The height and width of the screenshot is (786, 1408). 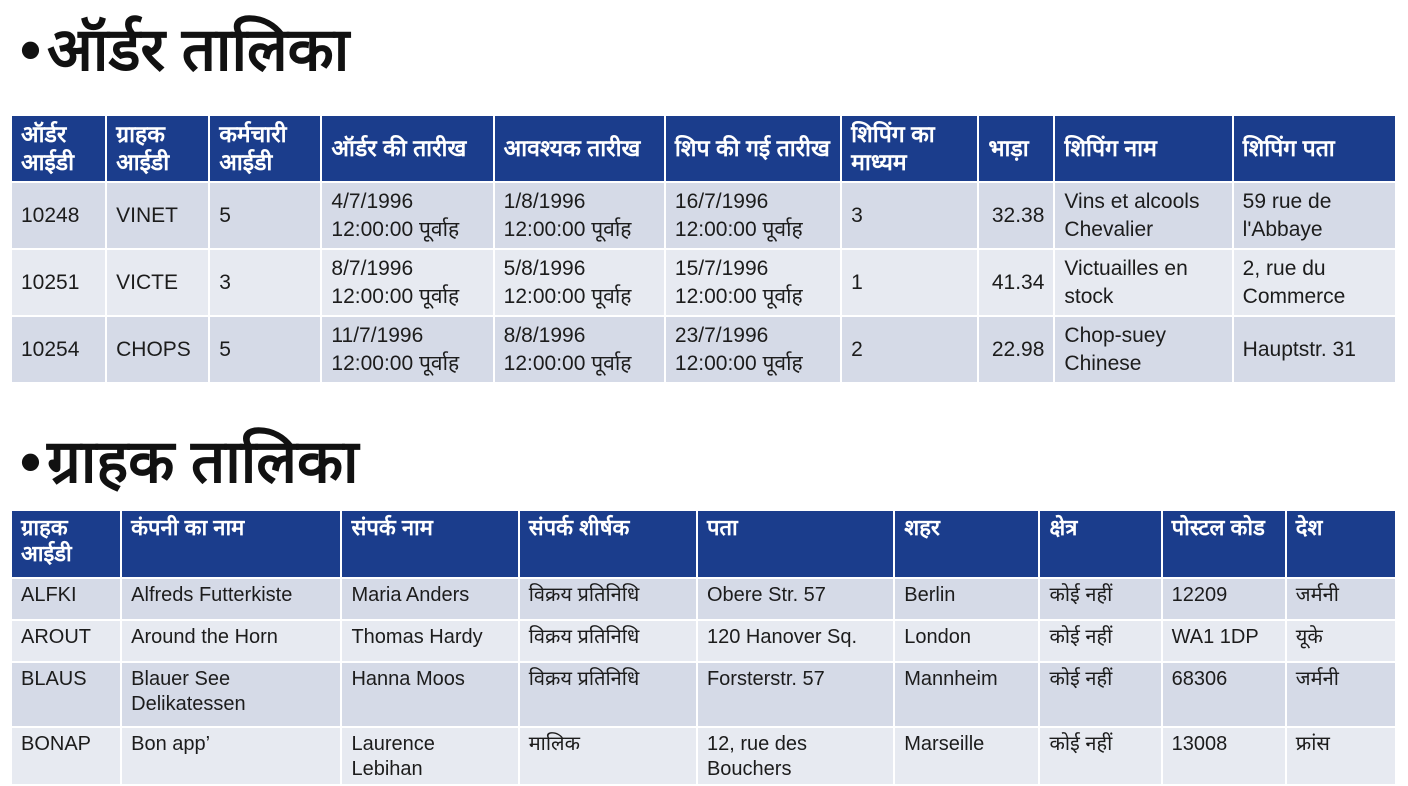 I want to click on table-cell: 5/8/1996 12:00:00 पूर्वाह, so click(x=579, y=282).